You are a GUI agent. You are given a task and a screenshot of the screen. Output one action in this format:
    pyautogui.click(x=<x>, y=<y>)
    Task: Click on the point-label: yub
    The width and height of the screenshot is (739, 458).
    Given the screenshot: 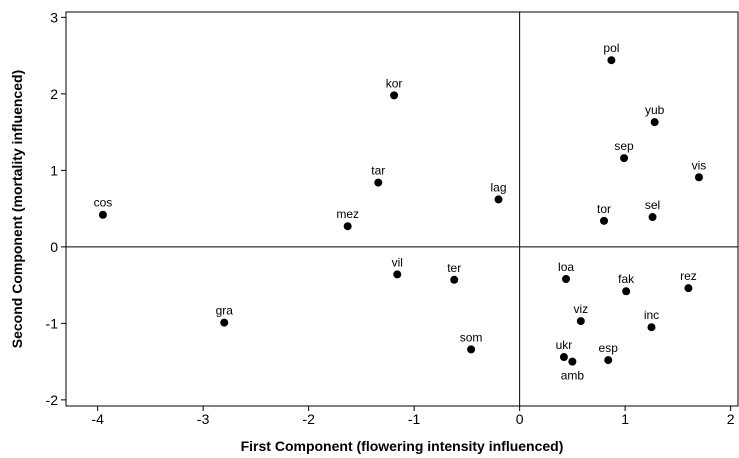 What is the action you would take?
    pyautogui.click(x=655, y=110)
    